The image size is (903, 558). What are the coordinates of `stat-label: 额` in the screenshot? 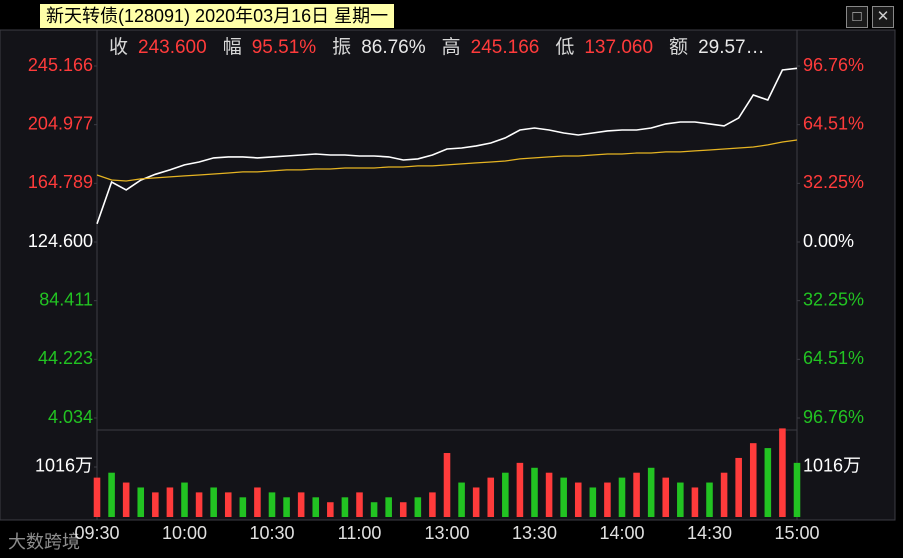 It's located at (679, 47).